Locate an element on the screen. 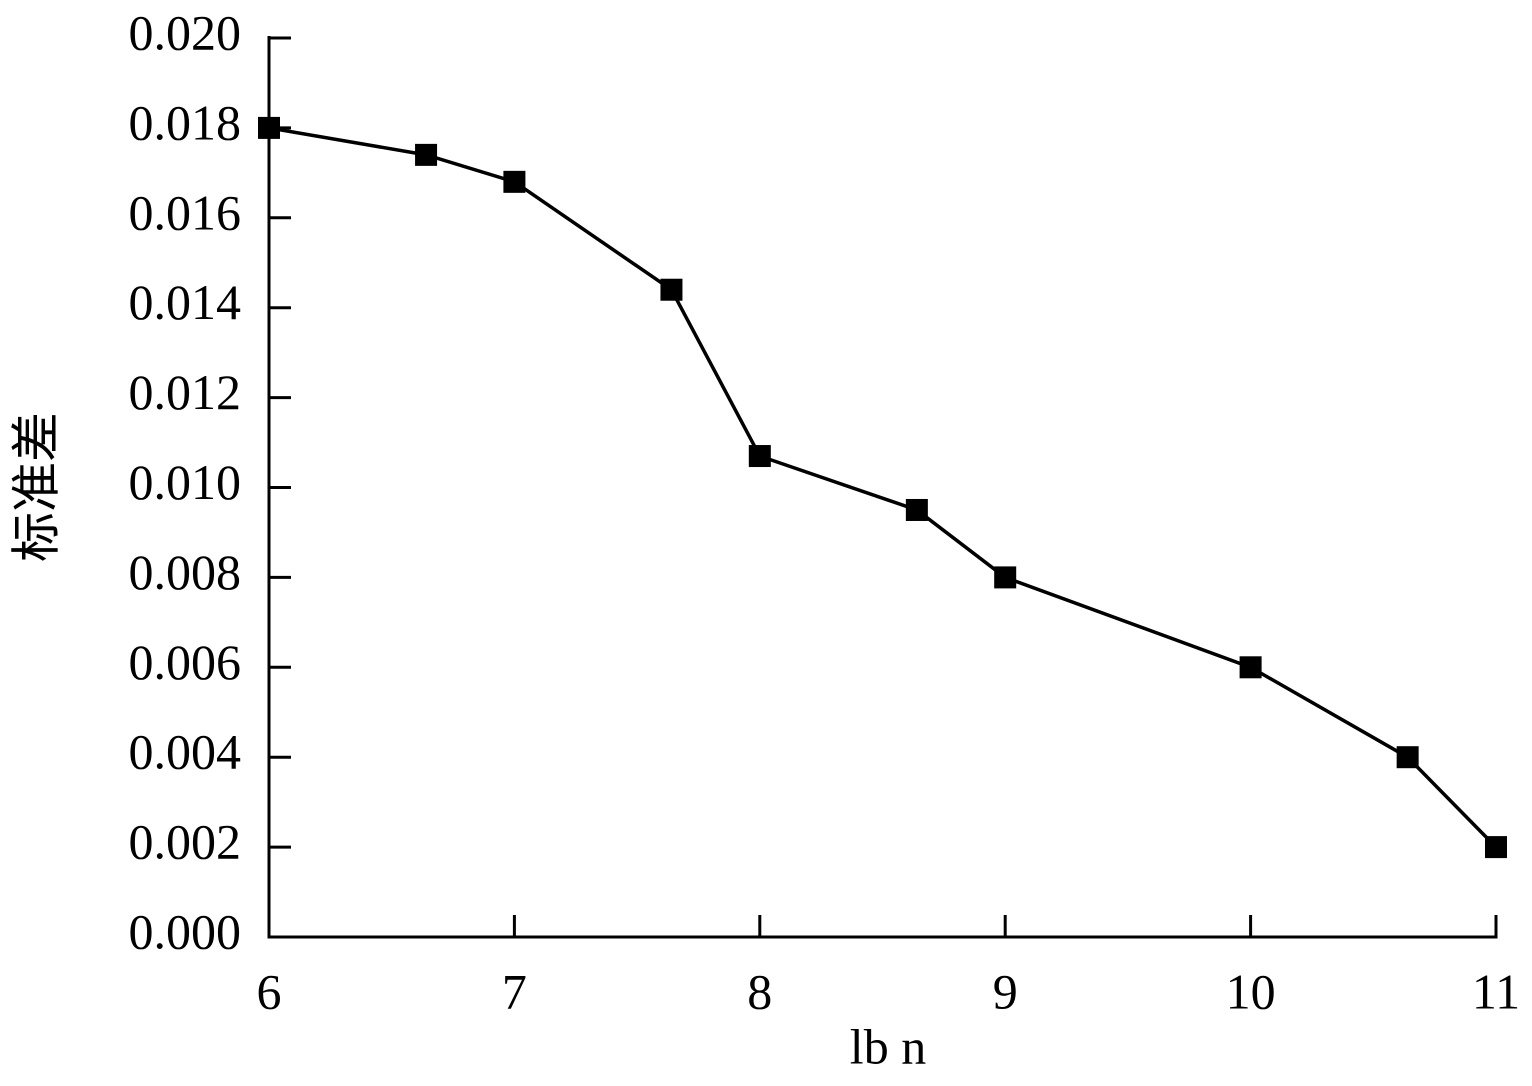 The image size is (1532, 1086). y-tick-label: 0.010 is located at coordinates (185, 482).